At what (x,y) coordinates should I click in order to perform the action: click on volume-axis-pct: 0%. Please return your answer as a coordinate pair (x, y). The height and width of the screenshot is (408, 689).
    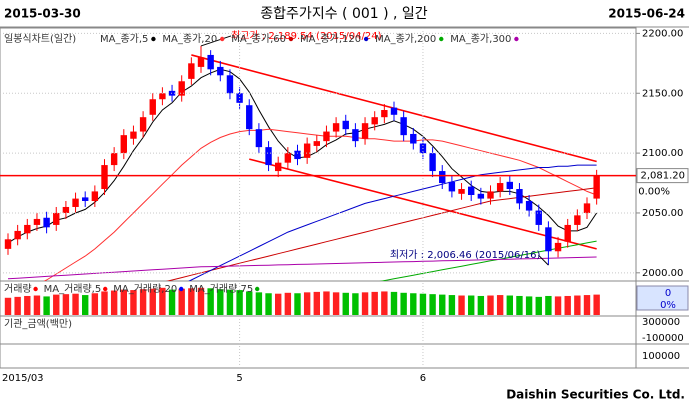
    Looking at the image, I should click on (668, 305).